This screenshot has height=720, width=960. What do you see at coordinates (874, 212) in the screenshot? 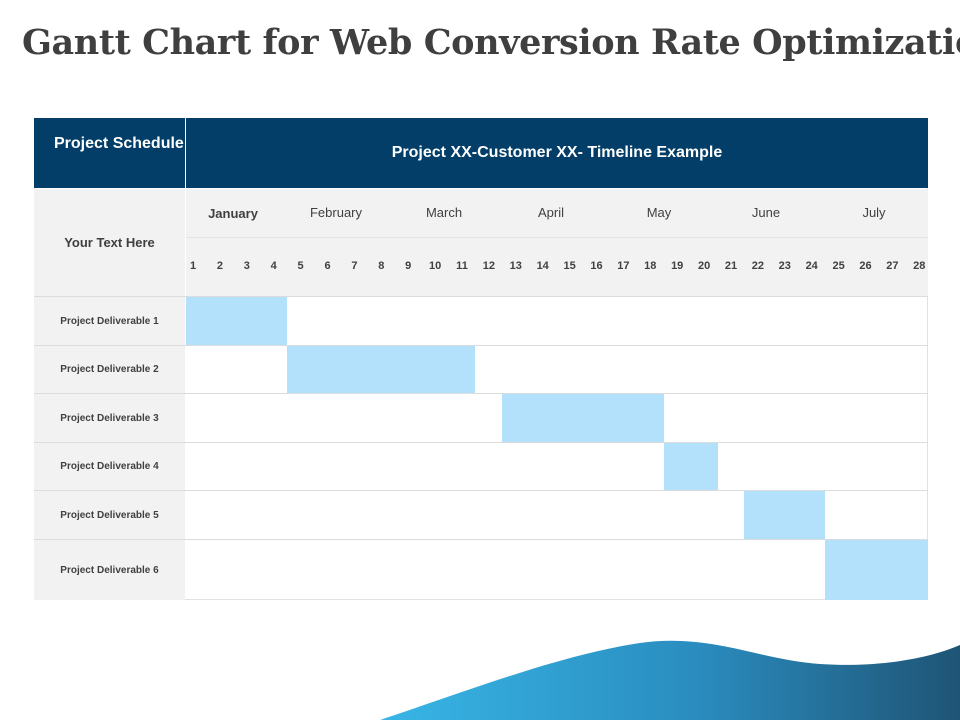
I see `month-label: July` at bounding box center [874, 212].